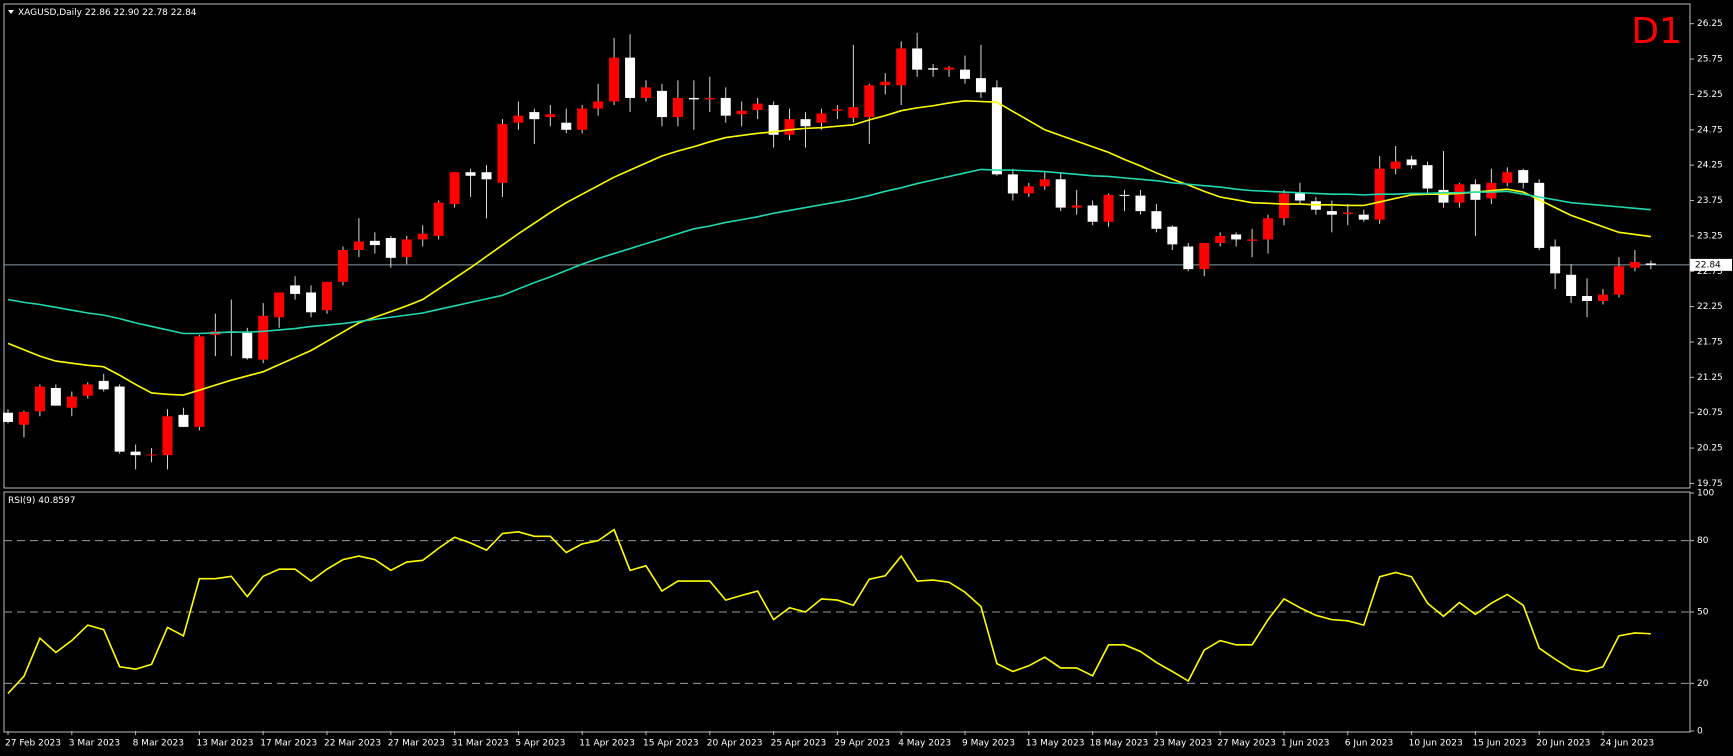 The width and height of the screenshot is (1733, 756). Describe the element at coordinates (1710, 95) in the screenshot. I see `y-tick-label: 25.25` at that location.